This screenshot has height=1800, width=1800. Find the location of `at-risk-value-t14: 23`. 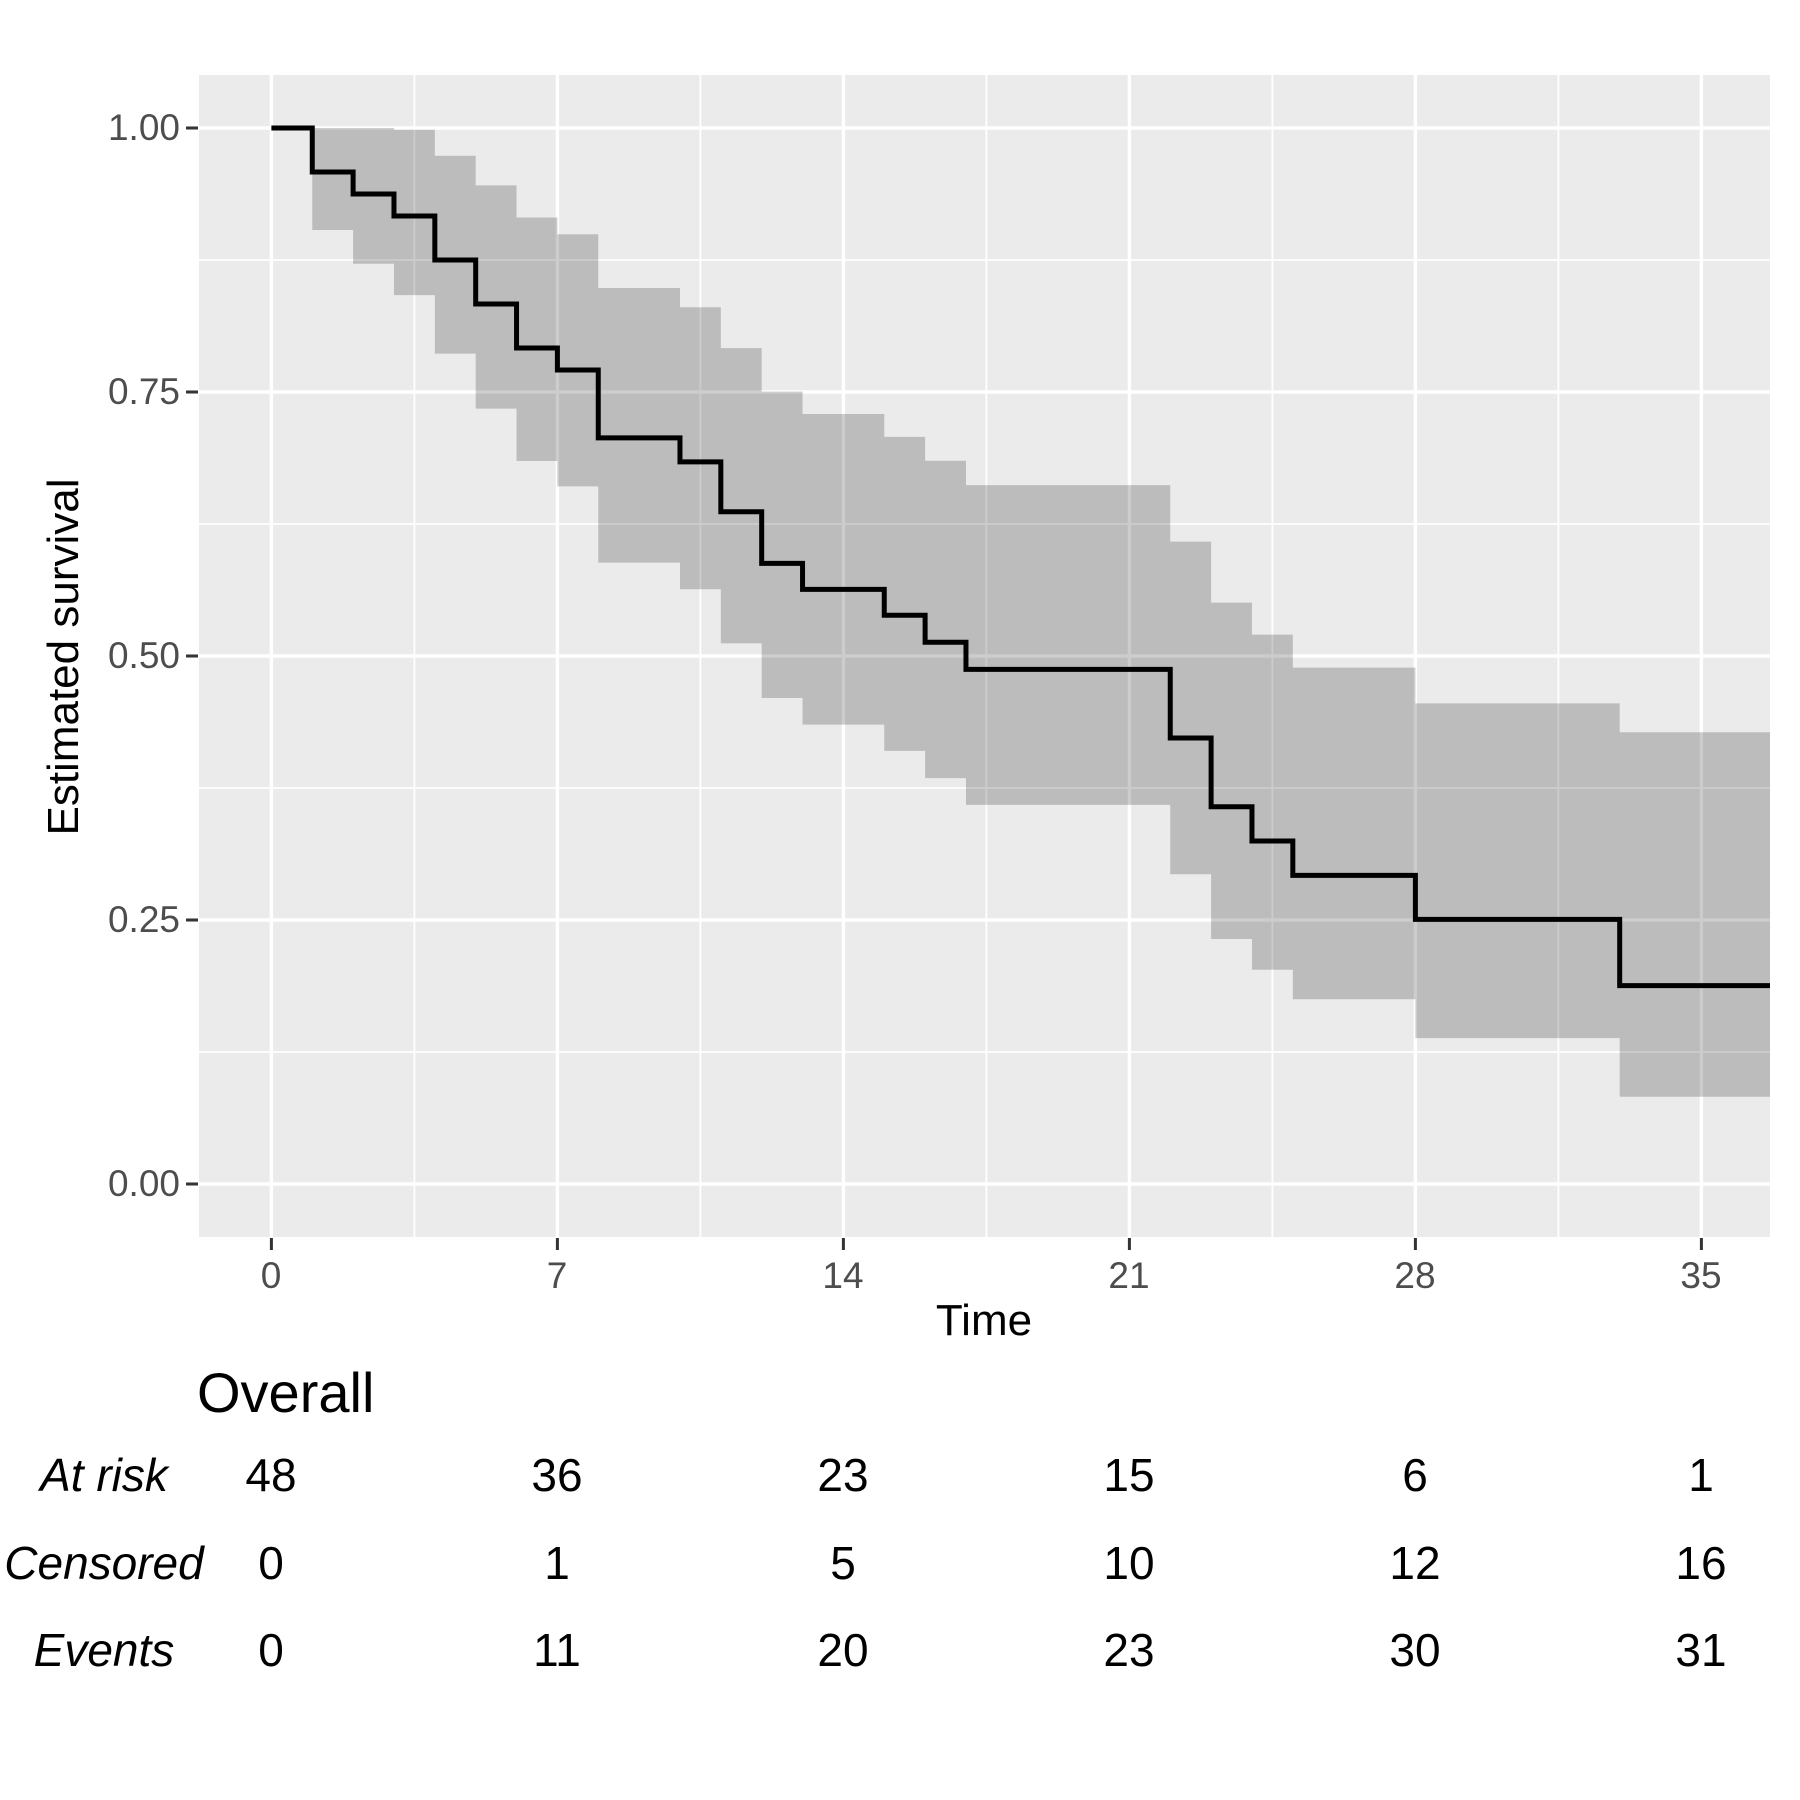

at-risk-value-t14: 23 is located at coordinates (843, 1475).